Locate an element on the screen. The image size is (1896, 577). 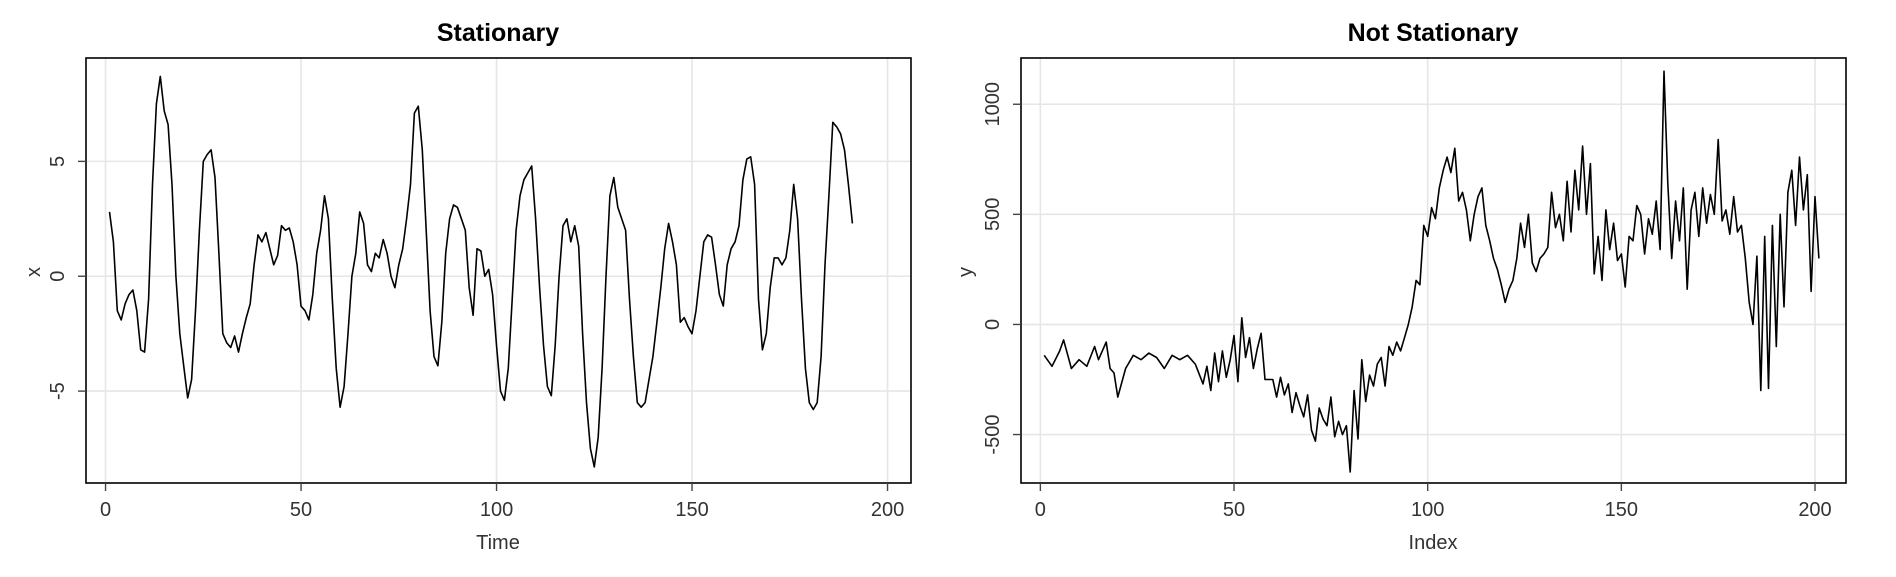
y-axis-ticks: -5 0 5 is located at coordinates (66, 278).